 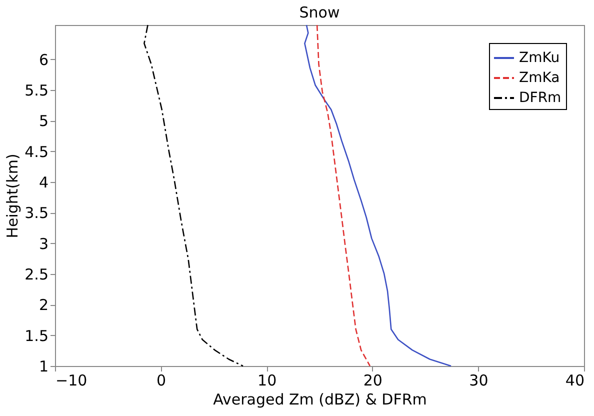 I want to click on y-tick-label: 1, so click(x=43, y=367).